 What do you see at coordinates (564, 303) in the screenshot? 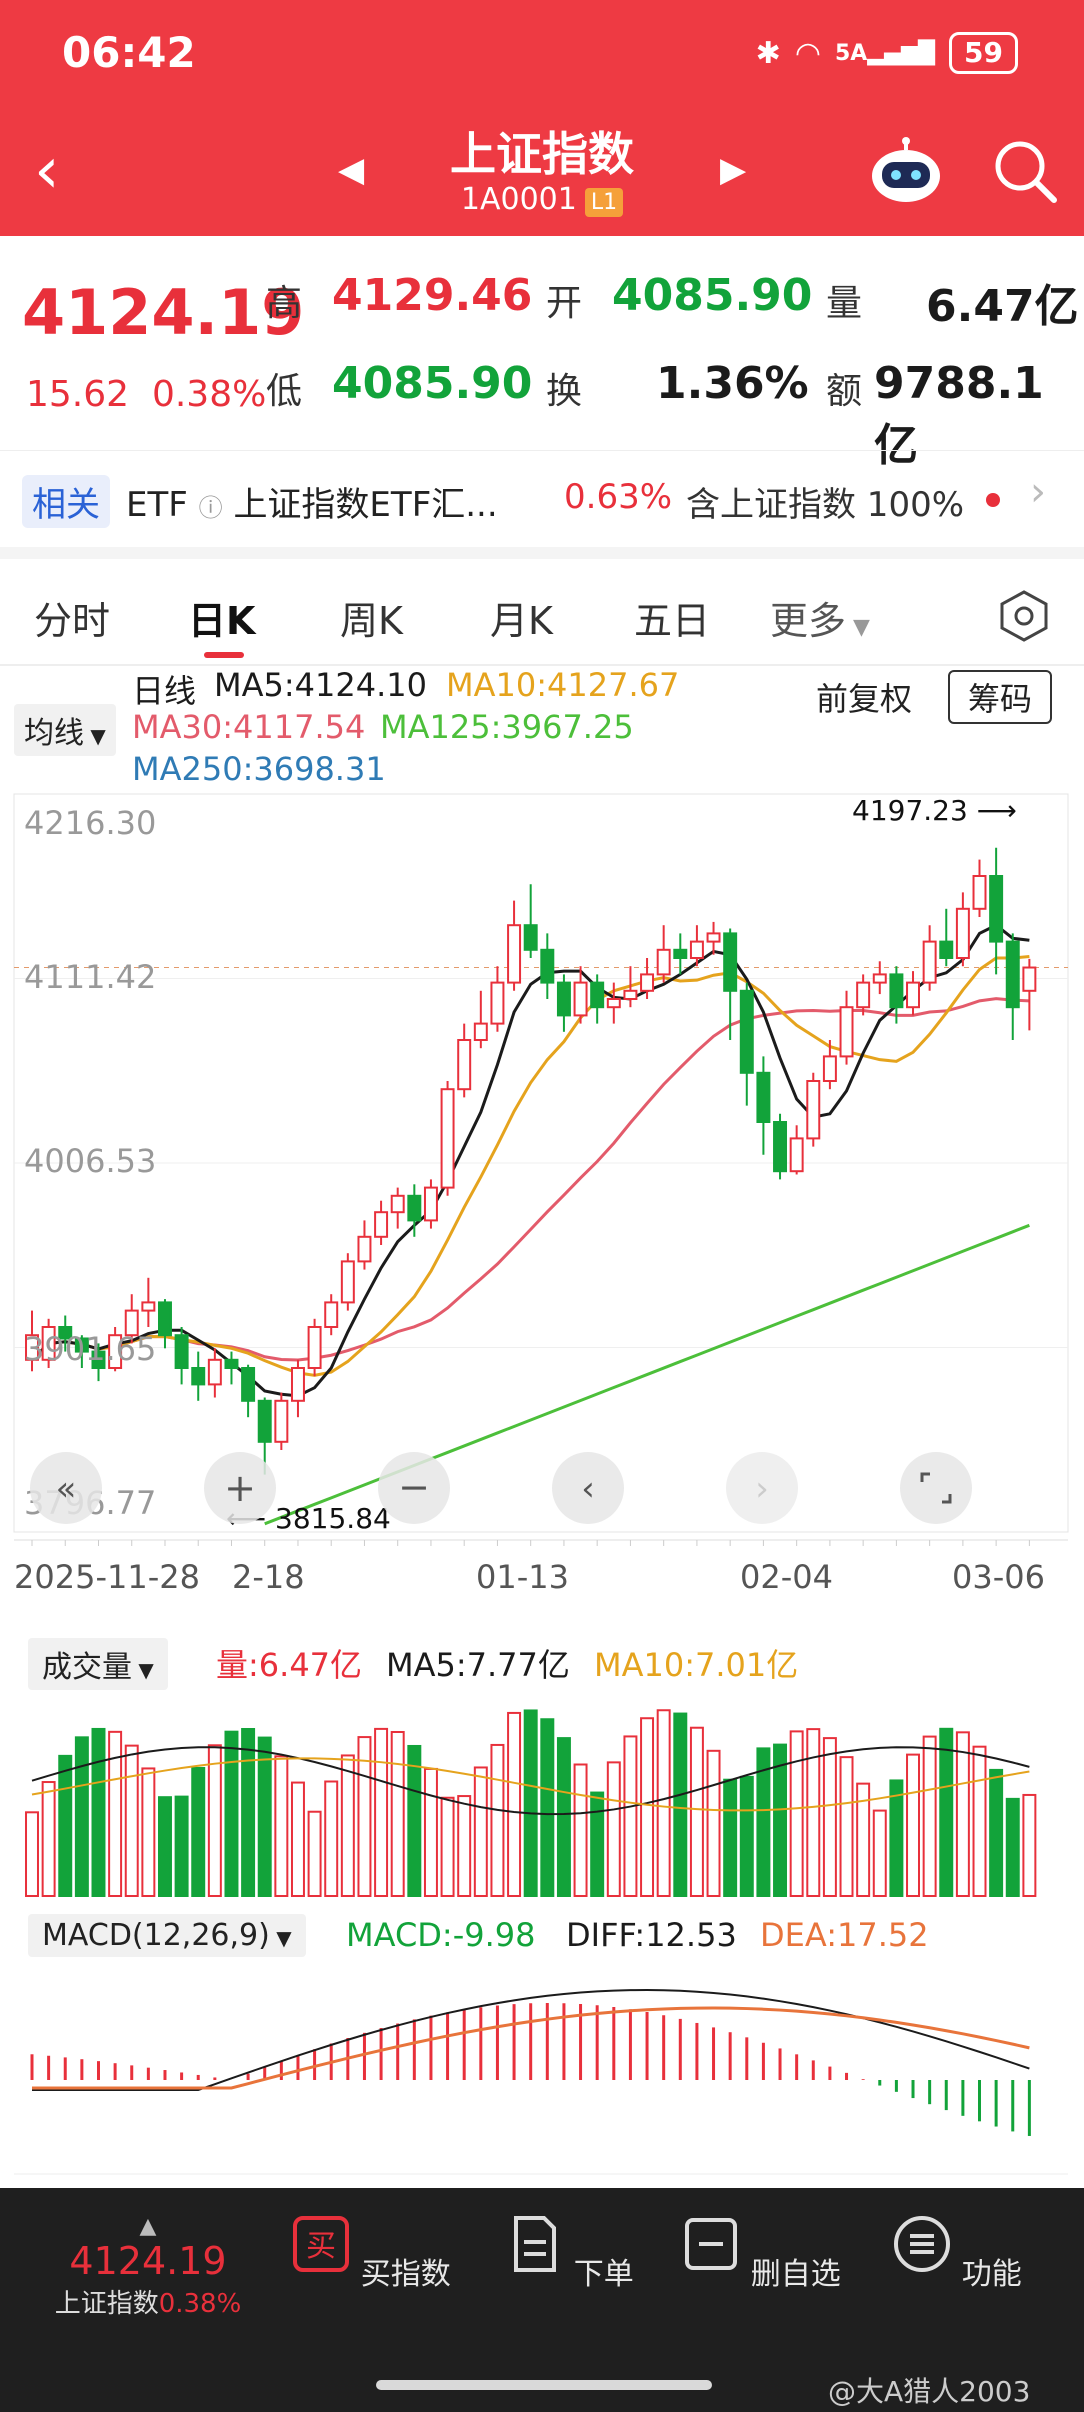
I see `open-label: 开` at bounding box center [564, 303].